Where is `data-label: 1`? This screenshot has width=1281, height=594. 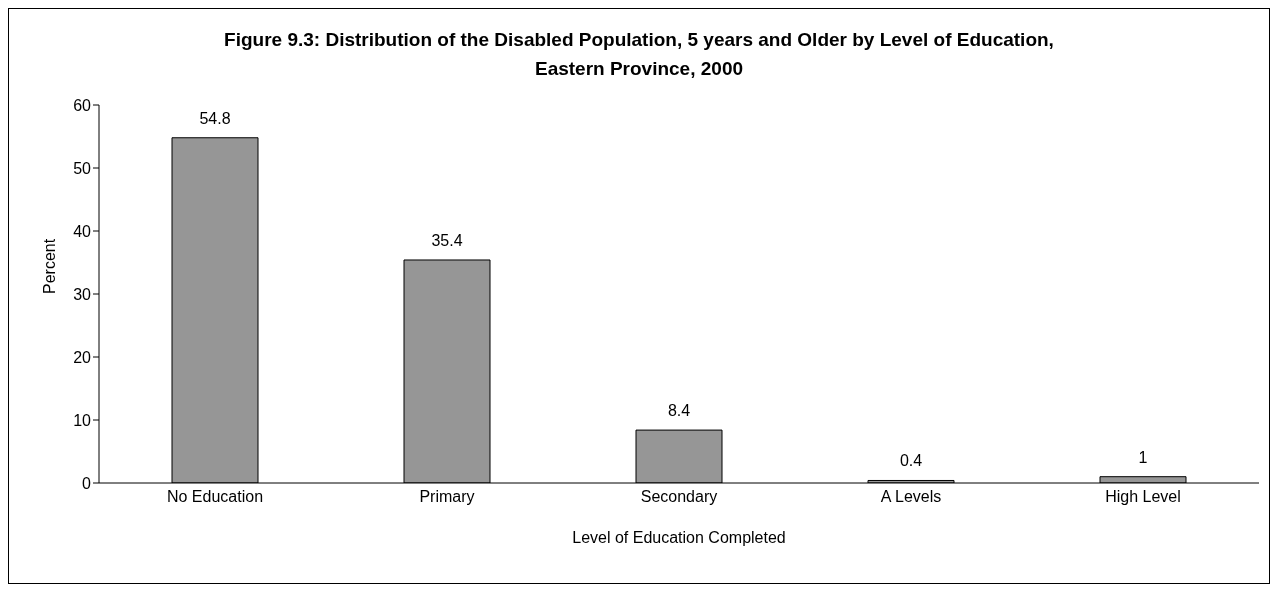
data-label: 1 is located at coordinates (1143, 457).